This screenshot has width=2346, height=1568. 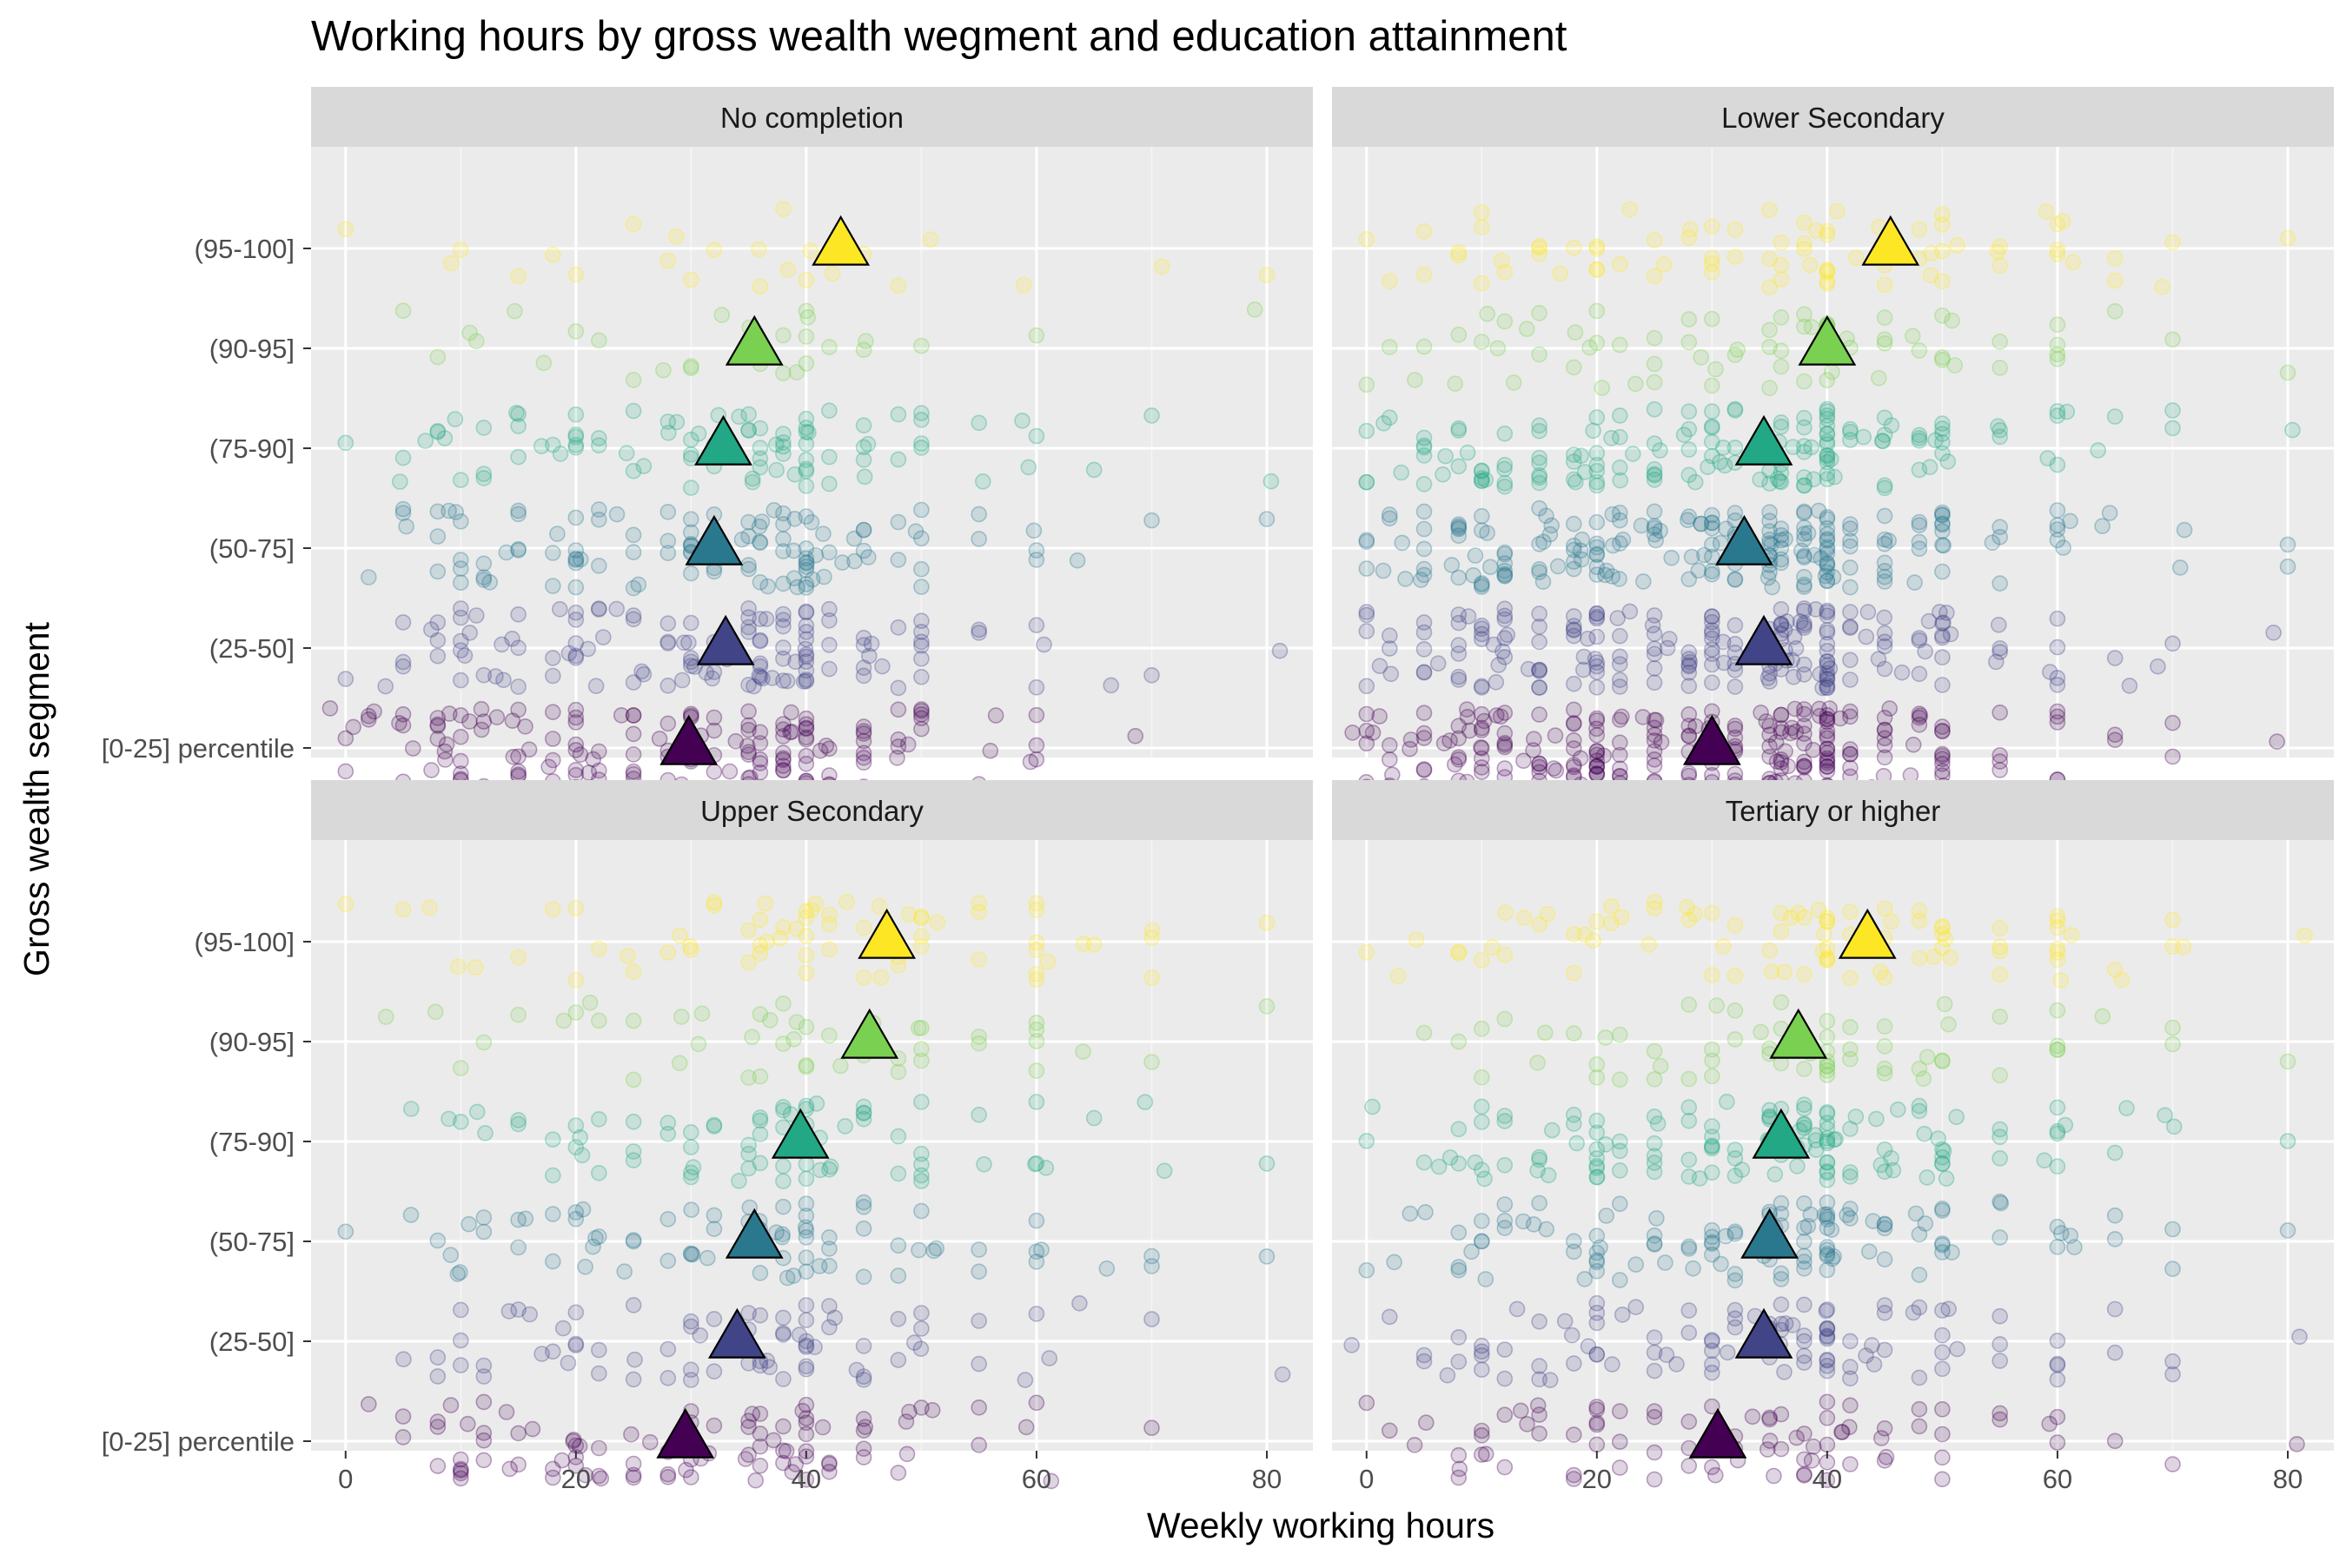 What do you see at coordinates (1744, 540) in the screenshot?
I see `mean-marker` at bounding box center [1744, 540].